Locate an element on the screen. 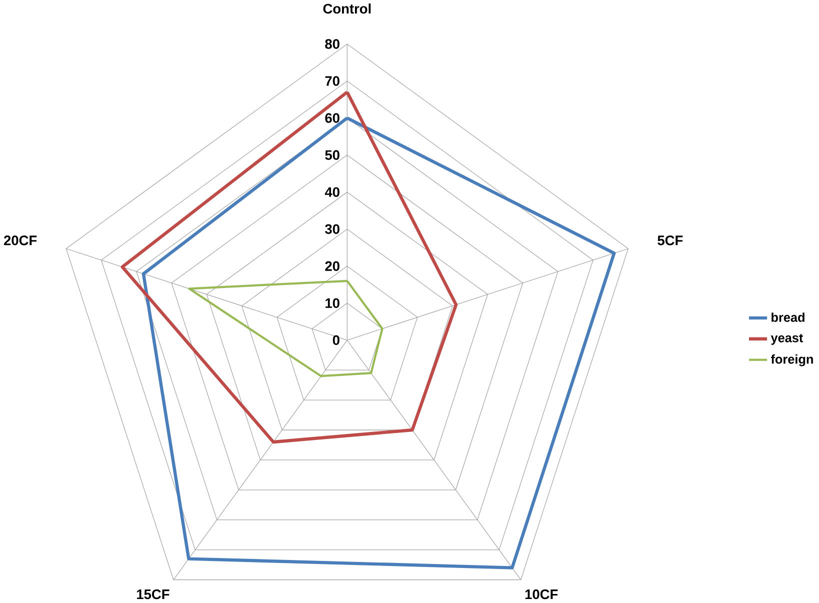 This screenshot has width=819, height=603. legend-label: bread is located at coordinates (788, 317).